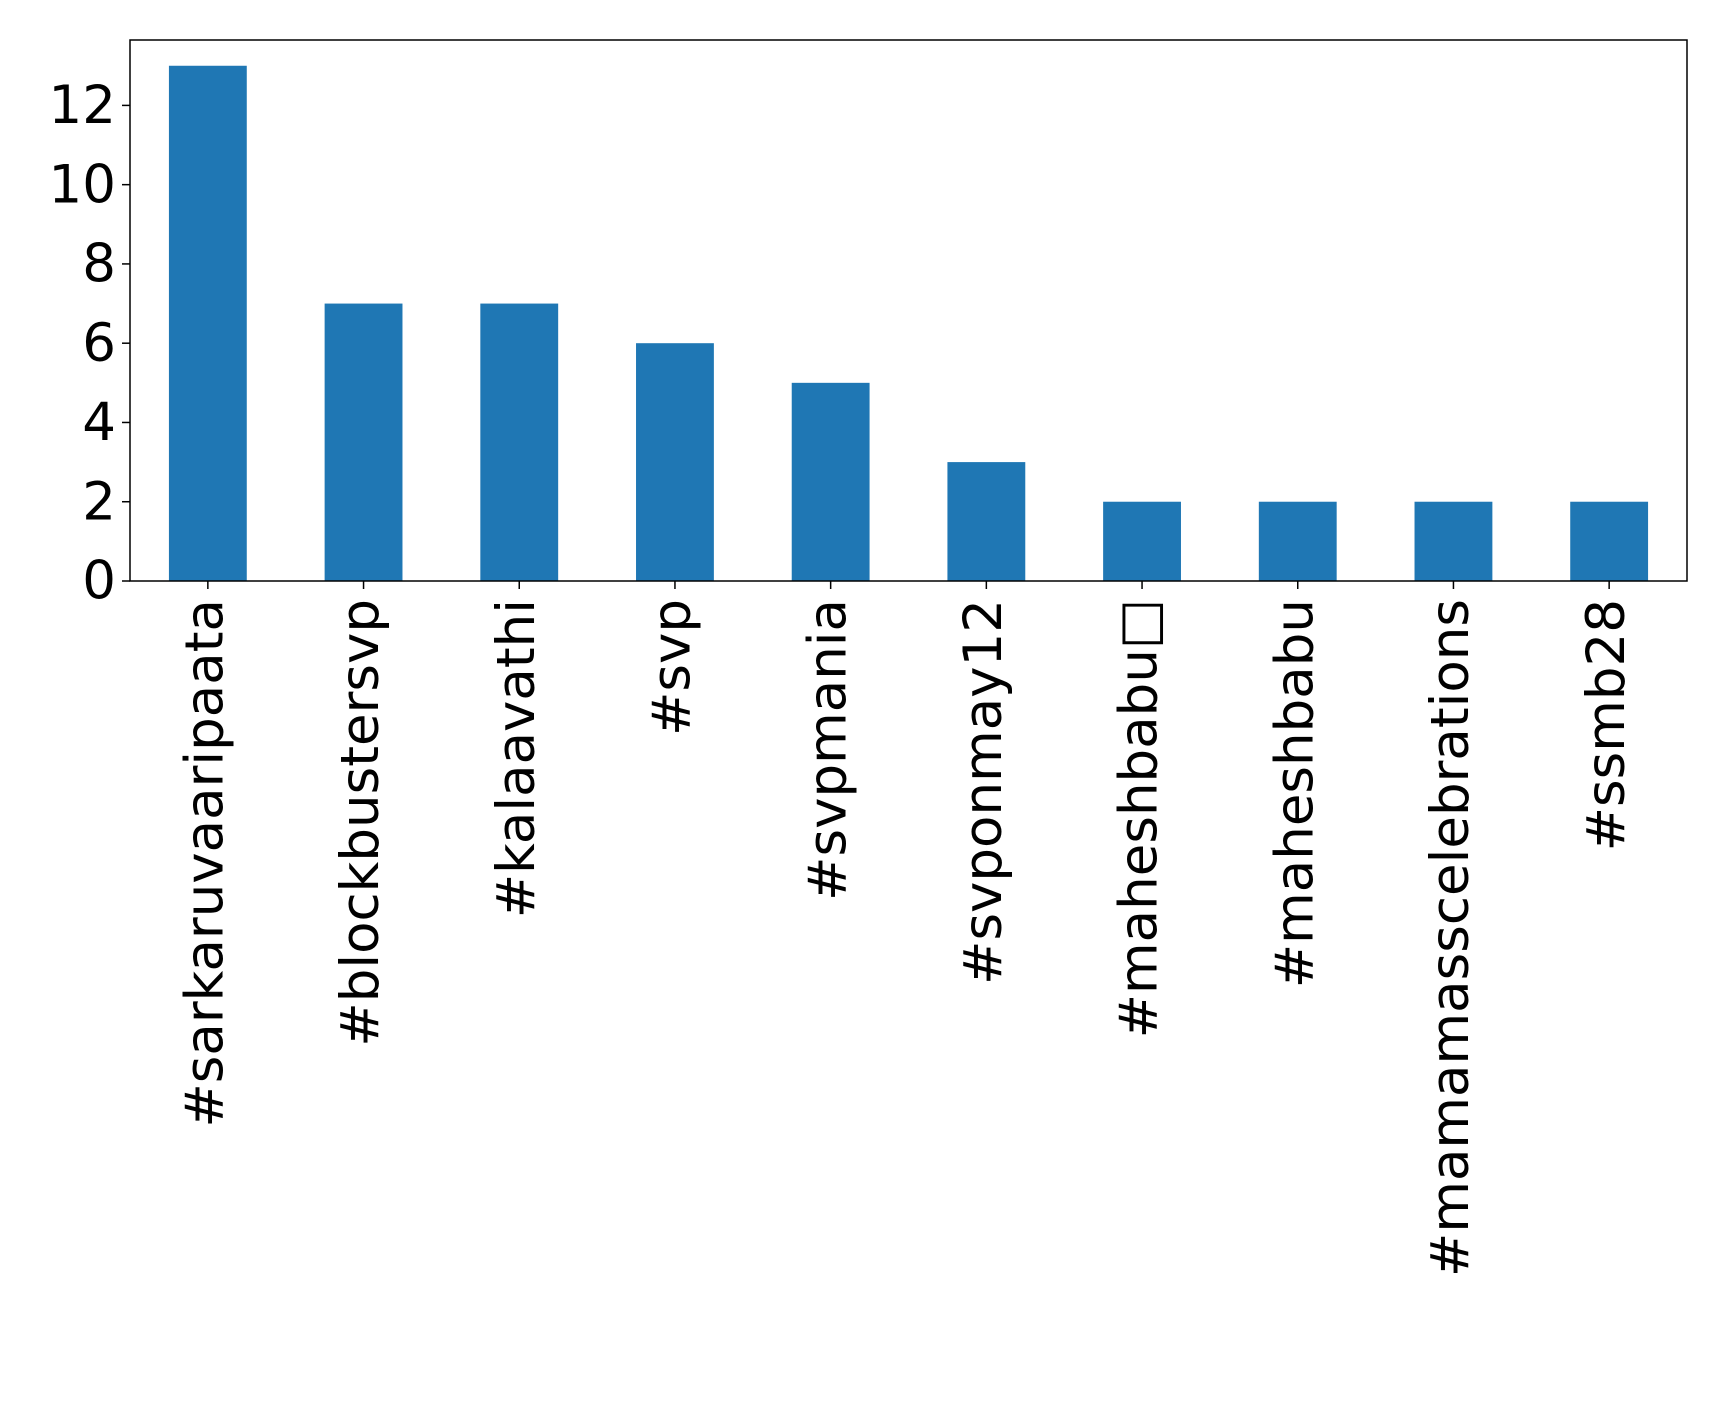 The image size is (1719, 1427). Describe the element at coordinates (827, 750) in the screenshot. I see `x-tick-label: #svpmania` at that location.